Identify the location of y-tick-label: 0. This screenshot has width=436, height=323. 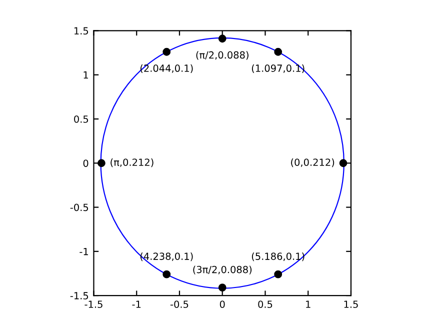
(85, 163).